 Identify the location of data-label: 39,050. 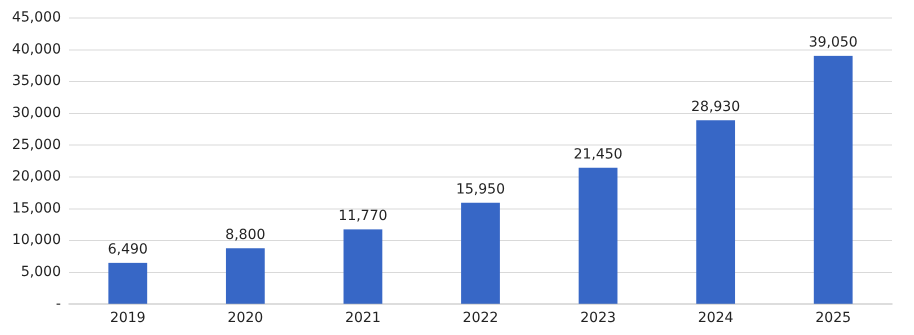
(833, 42).